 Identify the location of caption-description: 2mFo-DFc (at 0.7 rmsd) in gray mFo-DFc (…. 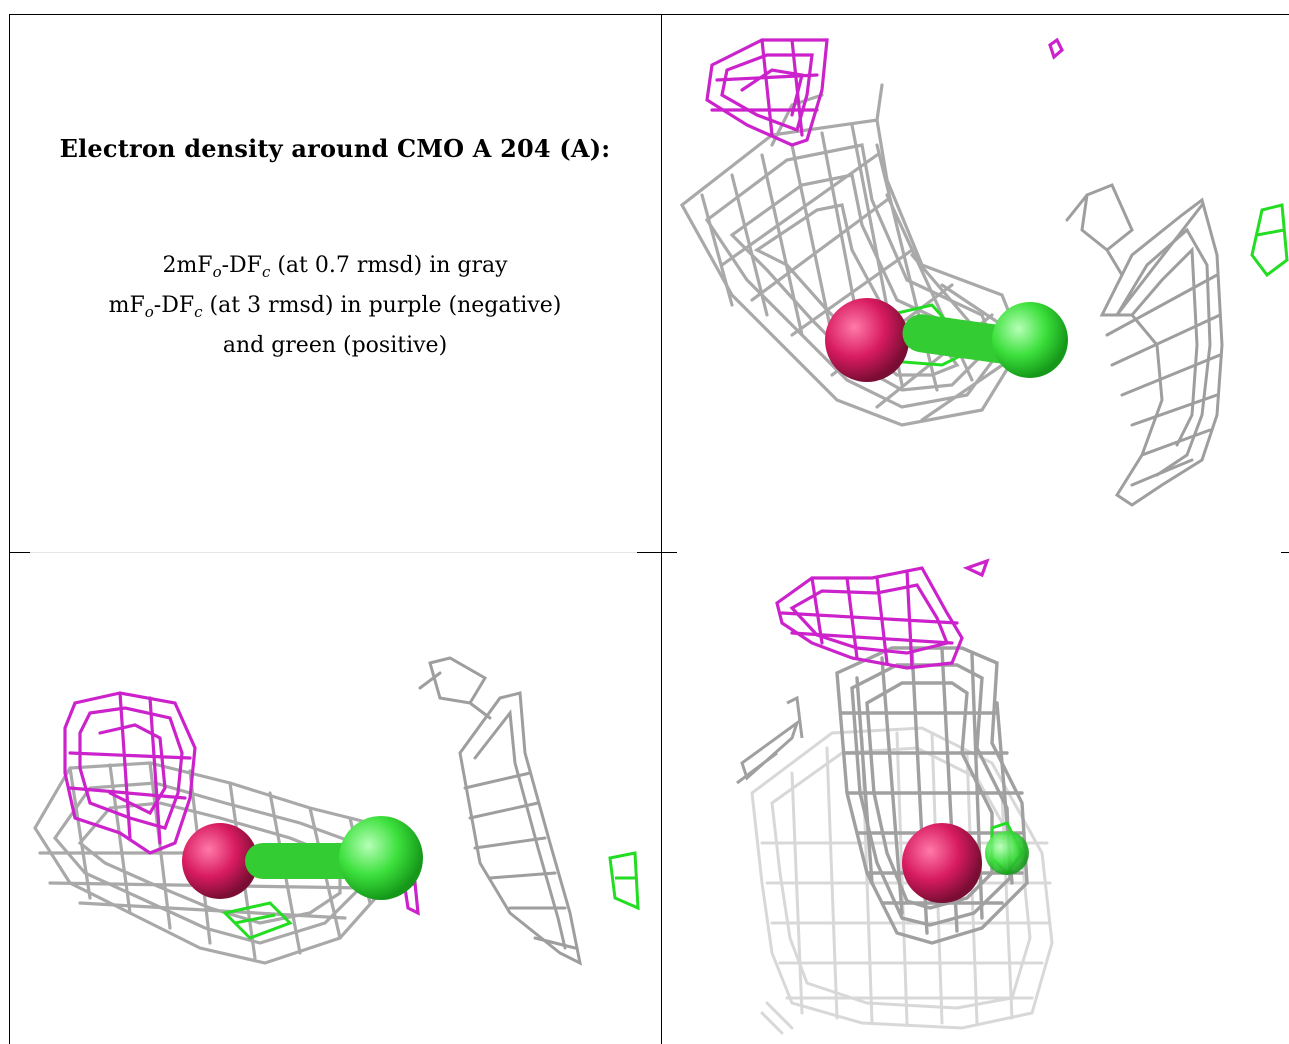
(335, 306).